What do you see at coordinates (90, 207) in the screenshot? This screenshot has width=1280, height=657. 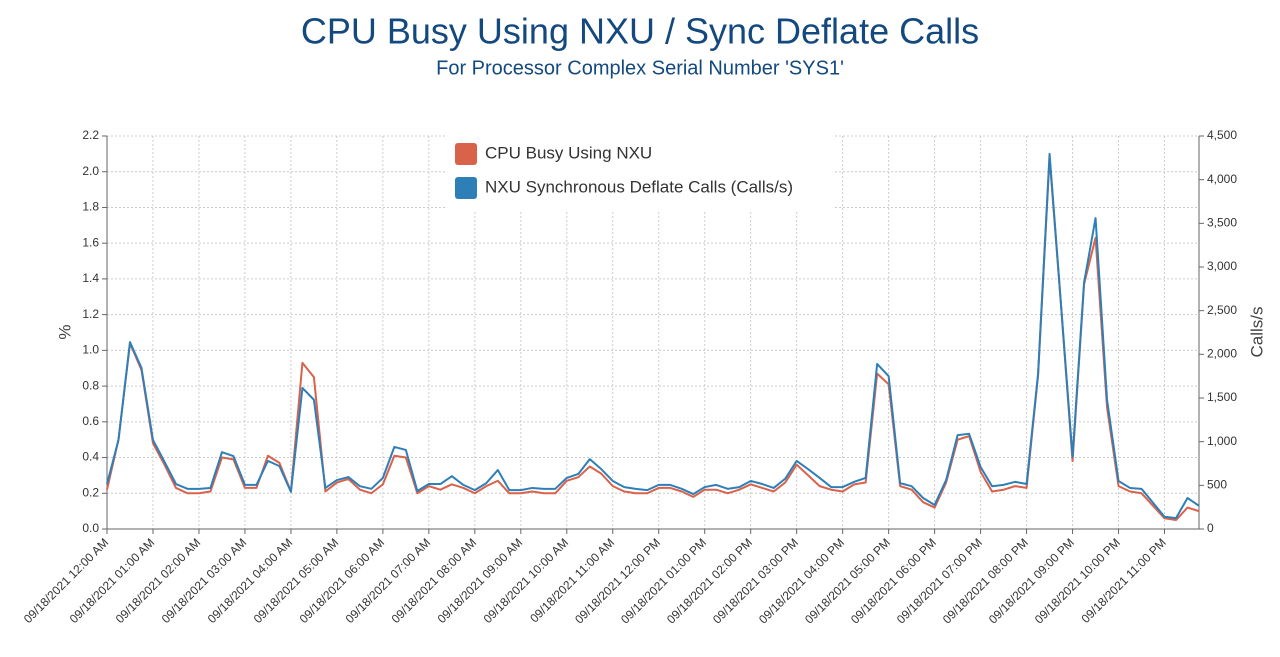 I see `y-tick-label: 1.8` at bounding box center [90, 207].